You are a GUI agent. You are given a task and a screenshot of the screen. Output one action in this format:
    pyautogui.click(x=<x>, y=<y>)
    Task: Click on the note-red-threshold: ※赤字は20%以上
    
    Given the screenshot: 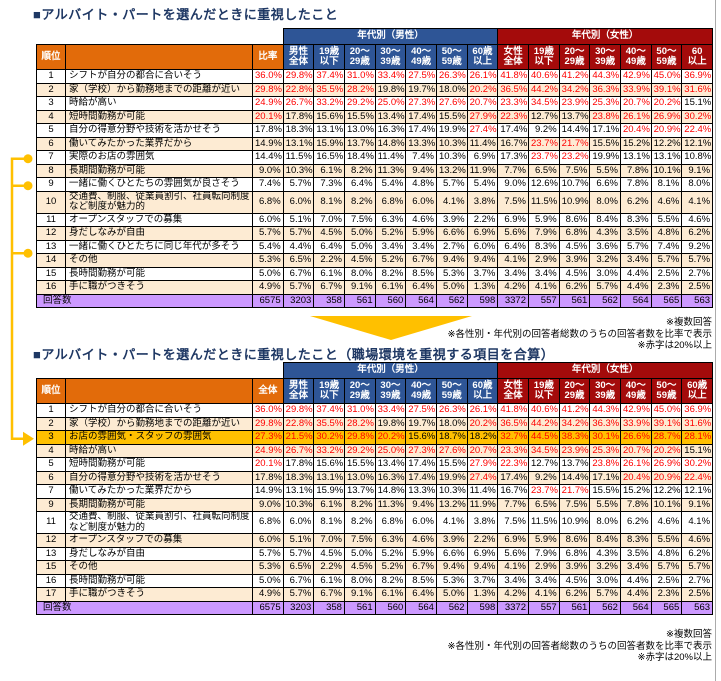 What is the action you would take?
    pyautogui.click(x=674, y=657)
    